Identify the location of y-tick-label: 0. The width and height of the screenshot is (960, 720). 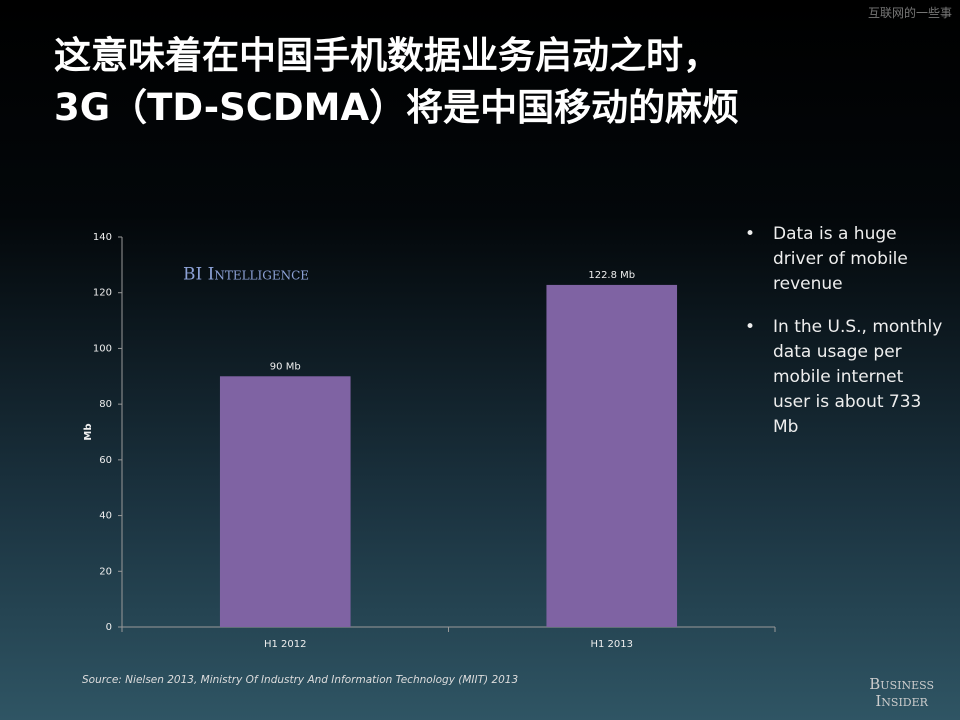
(109, 627).